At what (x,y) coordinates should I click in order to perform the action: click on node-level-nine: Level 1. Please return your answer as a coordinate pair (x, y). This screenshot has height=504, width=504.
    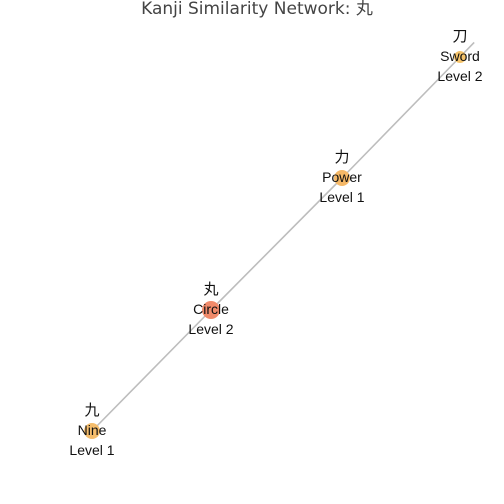
    Looking at the image, I should click on (91, 450).